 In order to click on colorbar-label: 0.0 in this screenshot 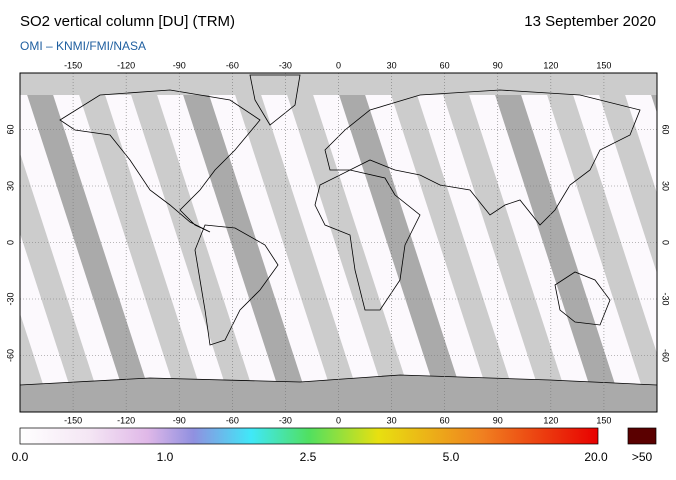, I will do `click(20, 457)`.